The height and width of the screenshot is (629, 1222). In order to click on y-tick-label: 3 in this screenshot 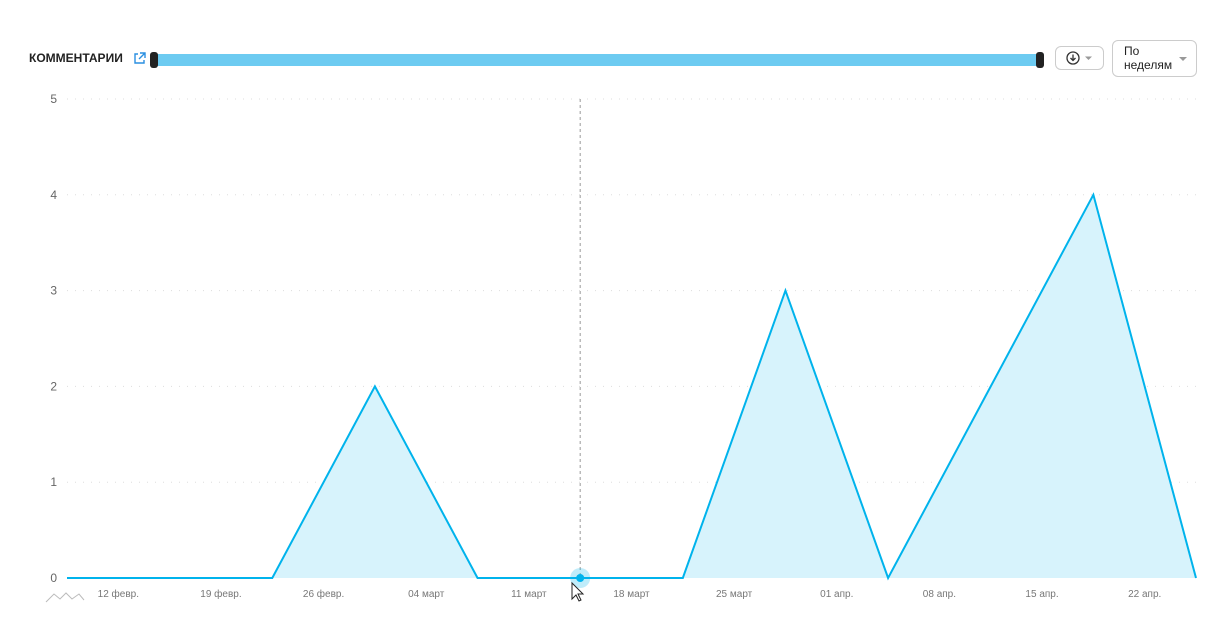, I will do `click(53, 291)`.